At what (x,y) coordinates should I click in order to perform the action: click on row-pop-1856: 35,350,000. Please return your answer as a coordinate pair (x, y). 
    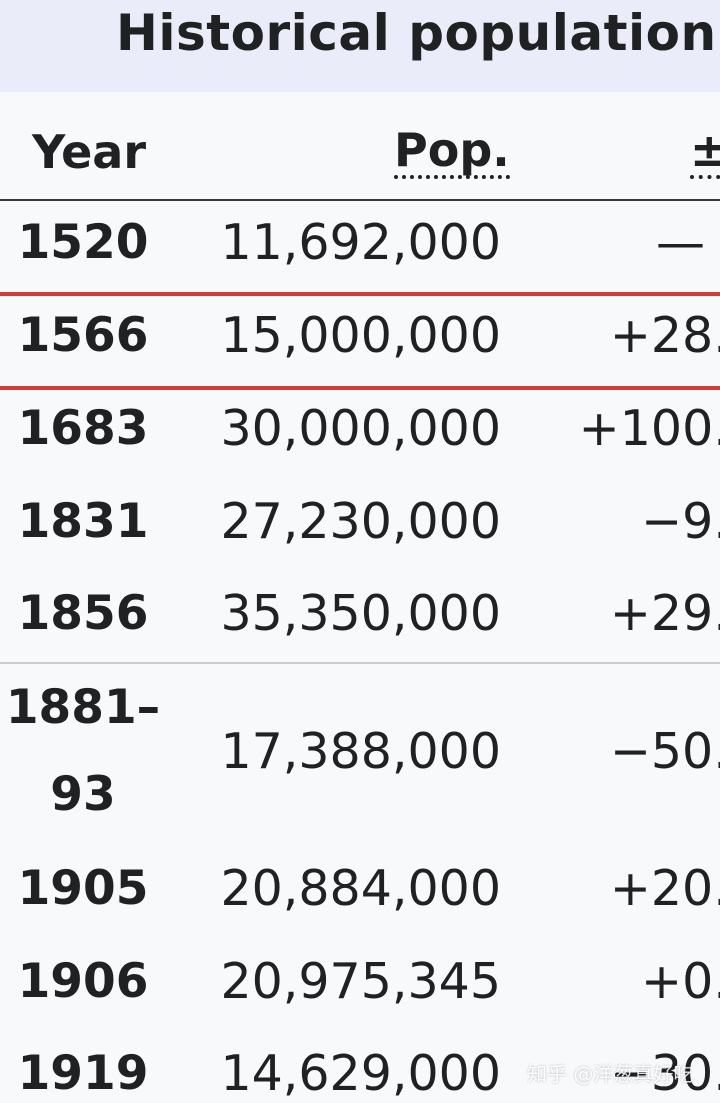
    Looking at the image, I should click on (360, 613).